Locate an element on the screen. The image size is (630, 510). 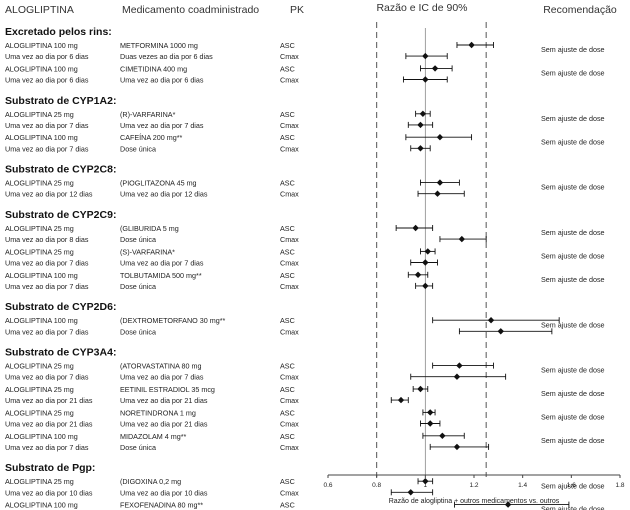
co-drug-label: (GLIBURIDA 5 mg is located at coordinates (149, 228).